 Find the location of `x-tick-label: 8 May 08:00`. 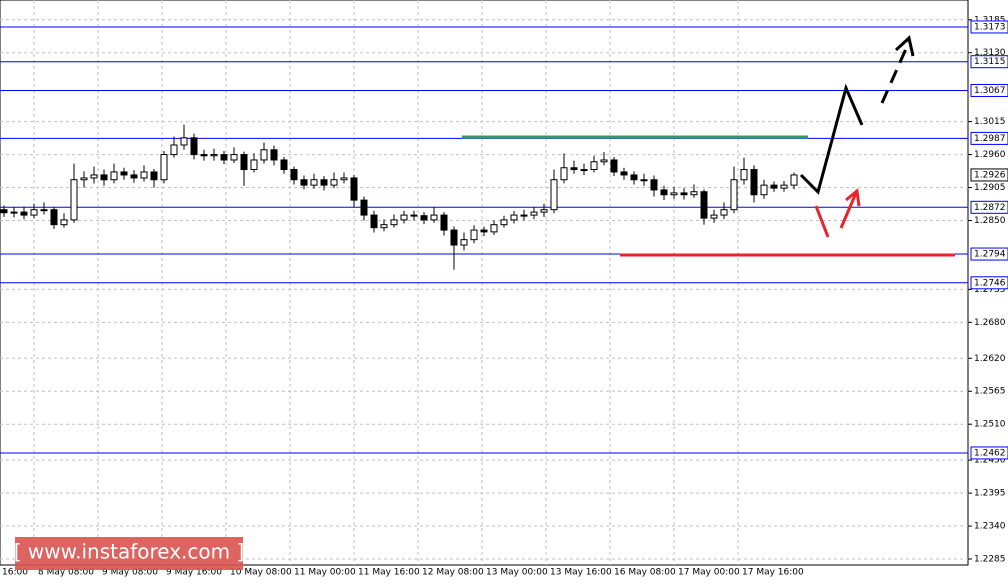

x-tick-label: 8 May 08:00 is located at coordinates (66, 573).